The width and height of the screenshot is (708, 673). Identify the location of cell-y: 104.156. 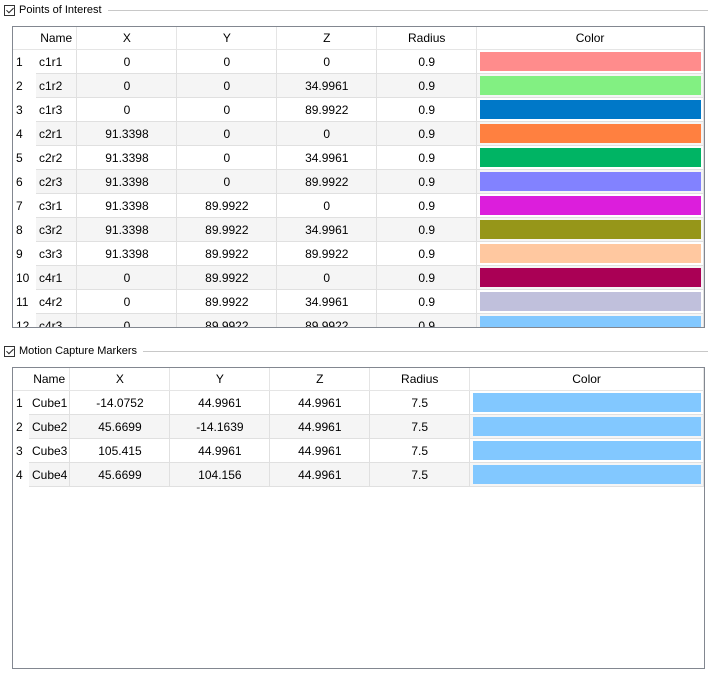
(220, 474).